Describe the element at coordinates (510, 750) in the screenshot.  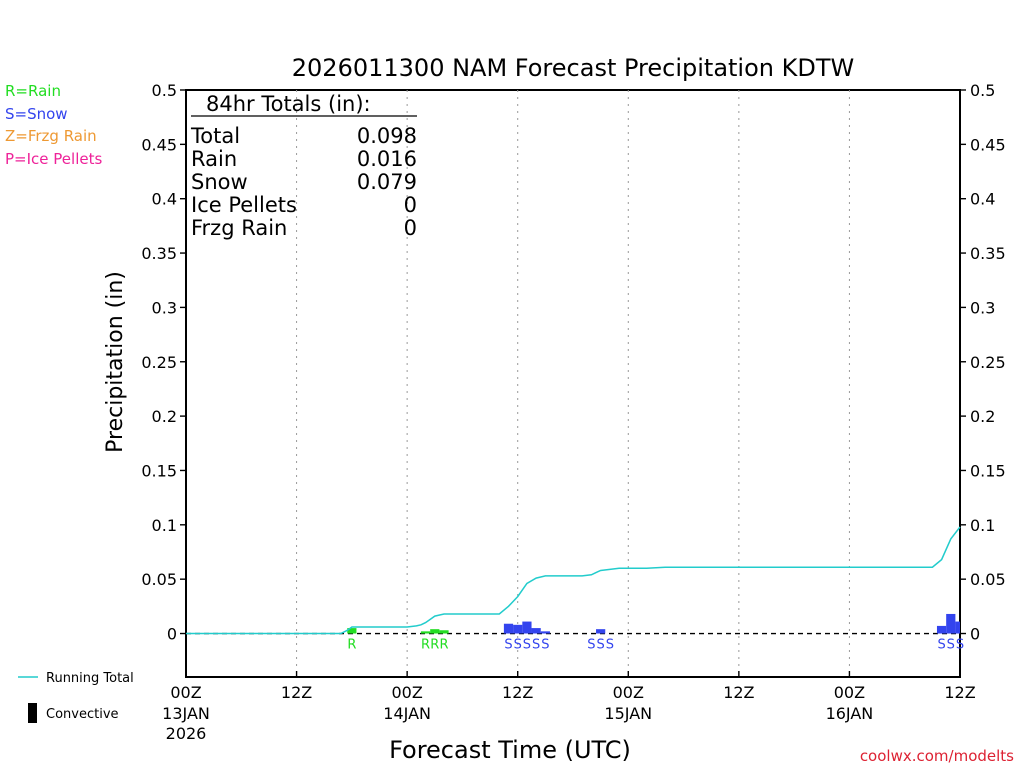
I see `x-axis-label: Forecast Time (UTC)` at that location.